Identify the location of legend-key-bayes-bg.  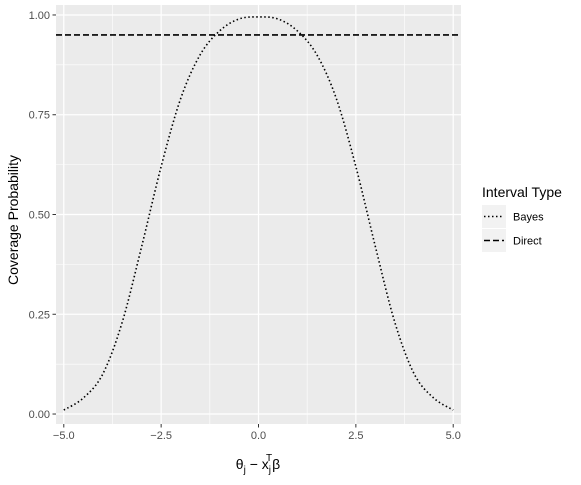
(494, 216).